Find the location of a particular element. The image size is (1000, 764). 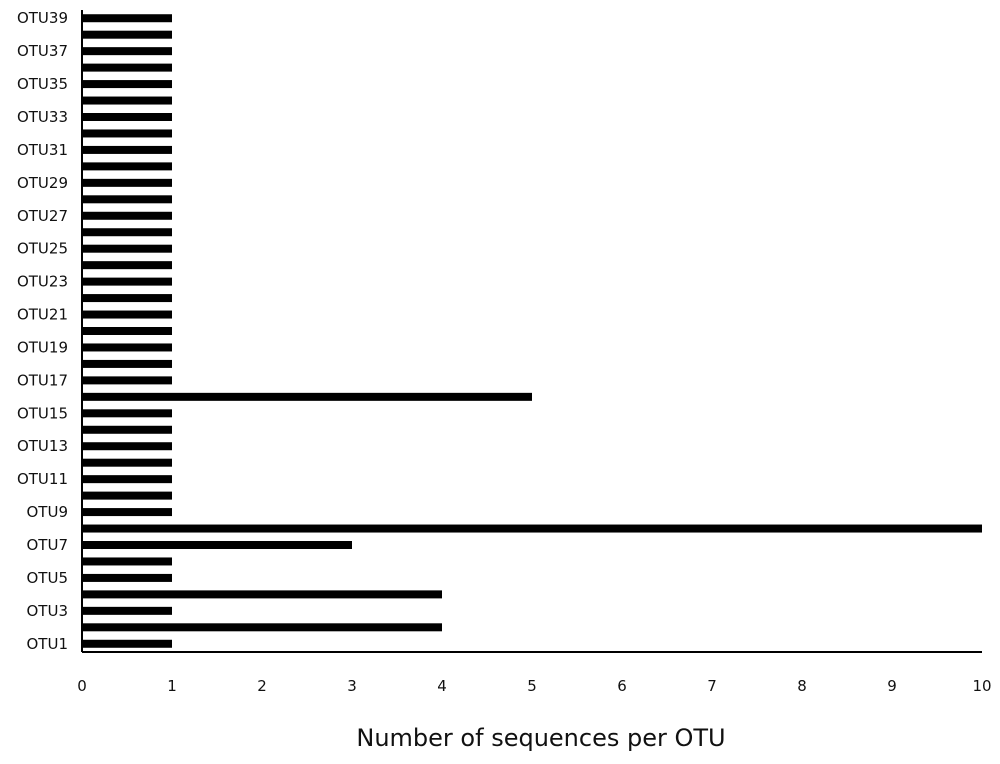

bar-otu14 is located at coordinates (127, 429).